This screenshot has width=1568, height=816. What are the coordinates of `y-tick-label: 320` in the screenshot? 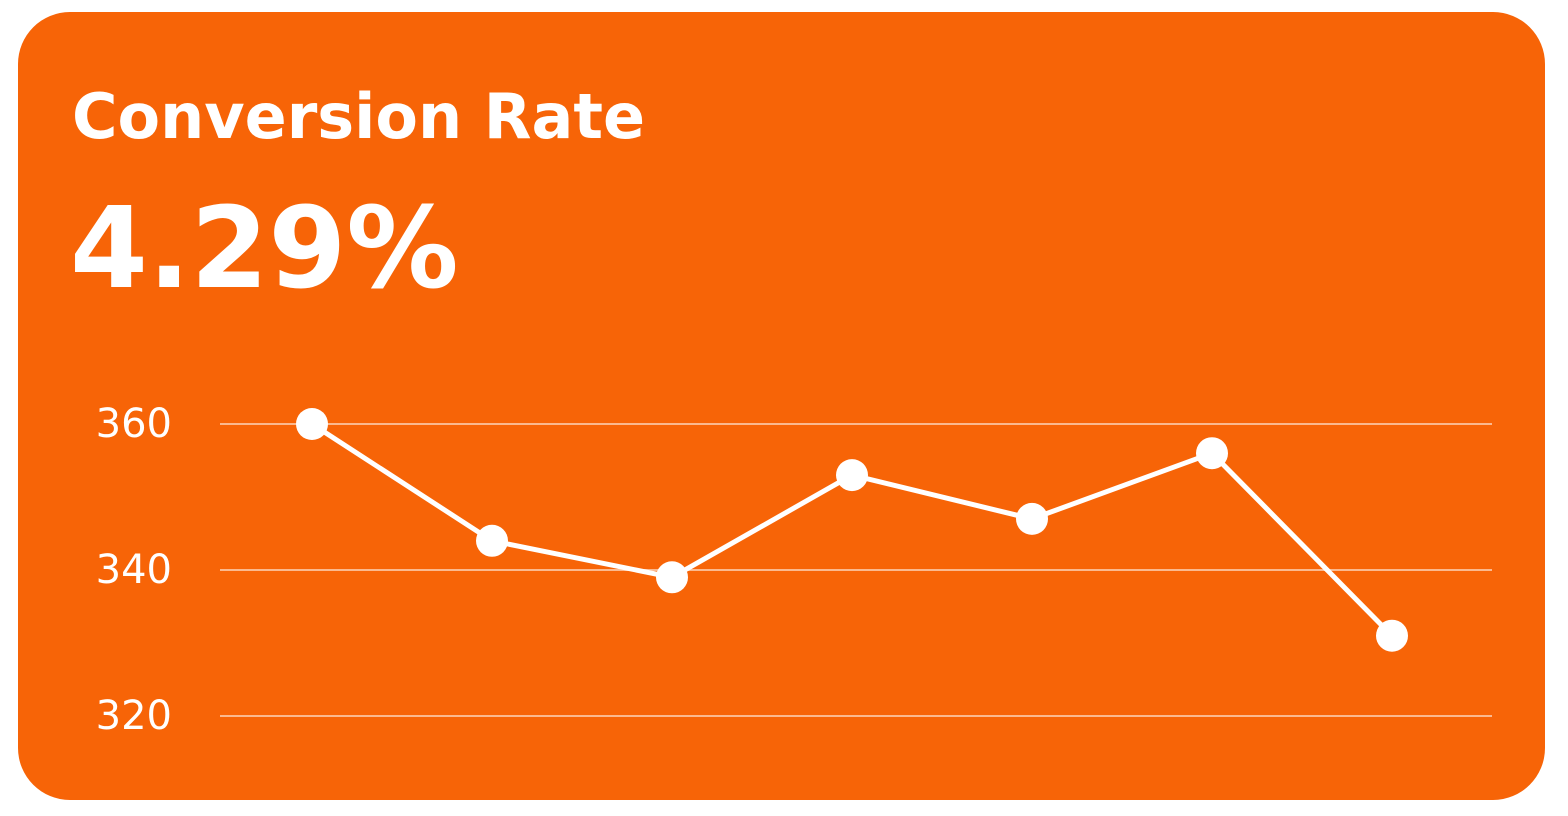 It's located at (134, 716).